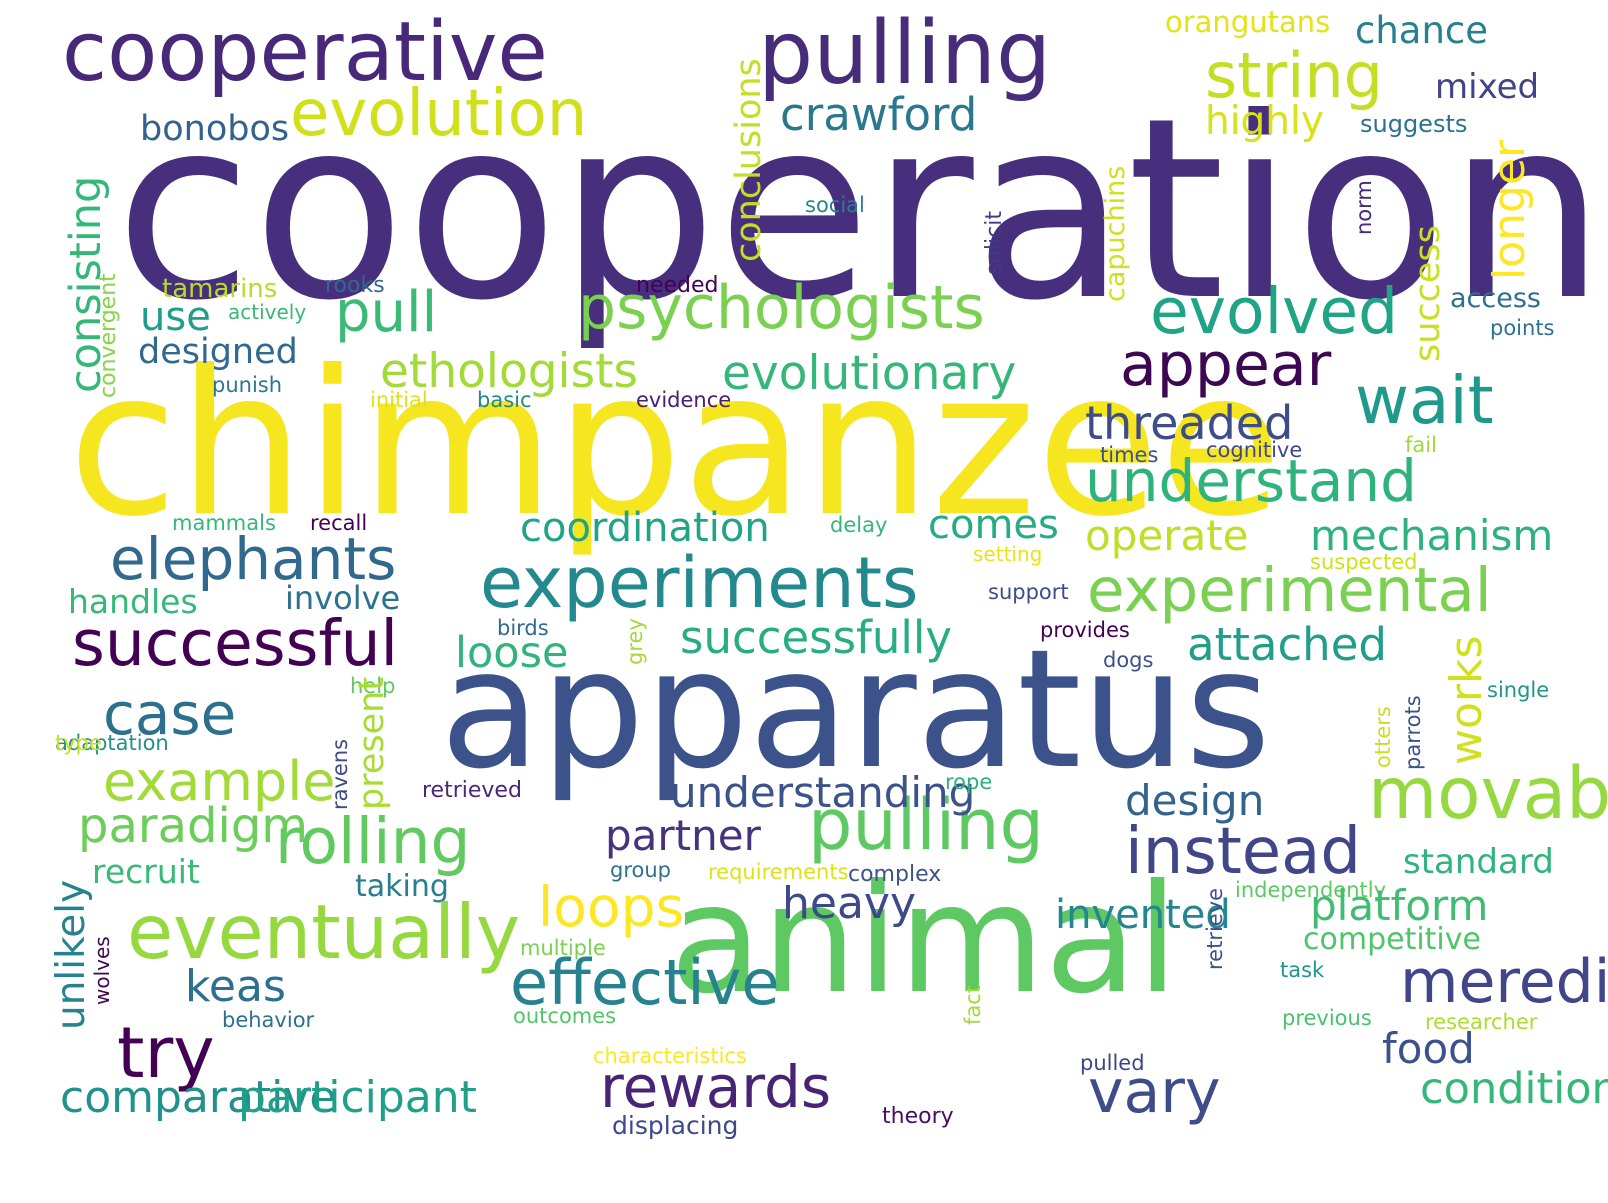  What do you see at coordinates (305, 52) in the screenshot?
I see `word-cooperative: cooperative` at bounding box center [305, 52].